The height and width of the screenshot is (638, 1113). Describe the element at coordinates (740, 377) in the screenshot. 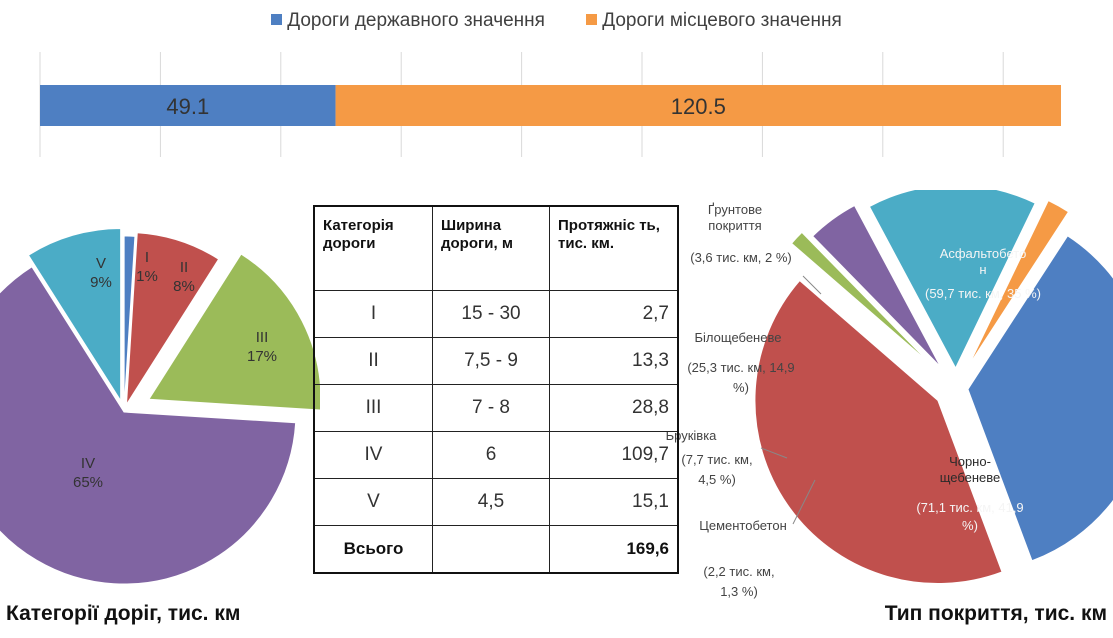

I see `pie-value-white-stone: (25,3 тис. км, 14,9%)` at that location.